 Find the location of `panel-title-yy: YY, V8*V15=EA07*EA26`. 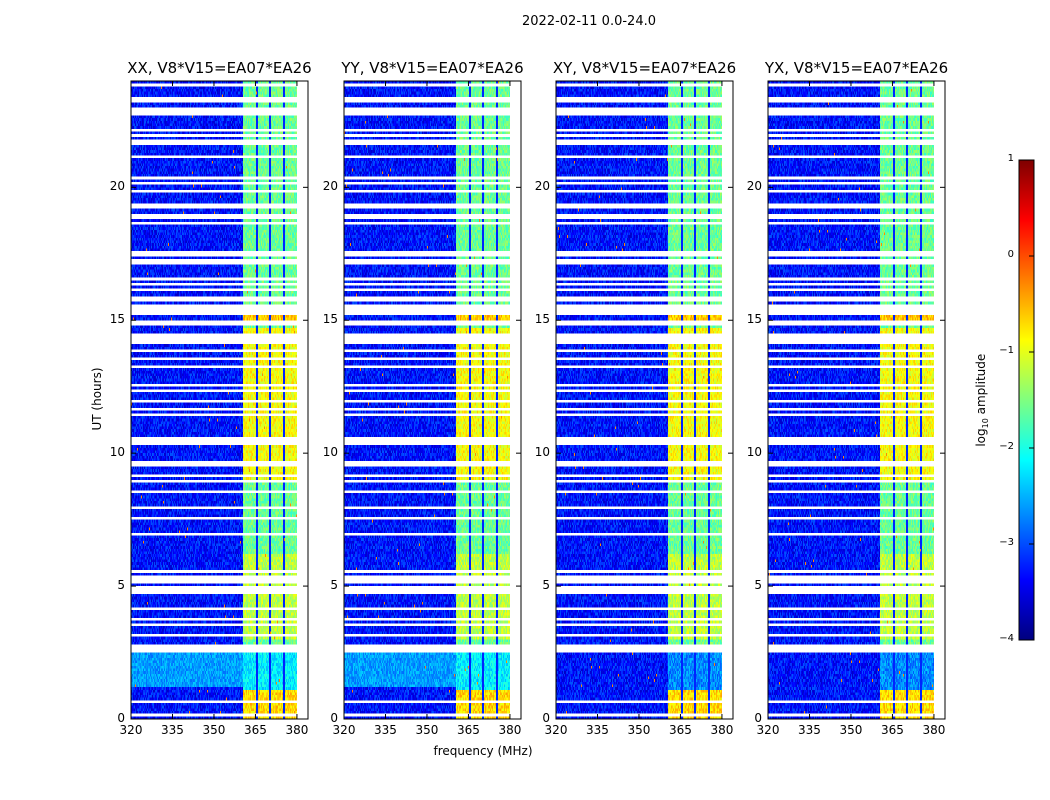

panel-title-yy: YY, V8*V15=EA07*EA26 is located at coordinates (432, 68).